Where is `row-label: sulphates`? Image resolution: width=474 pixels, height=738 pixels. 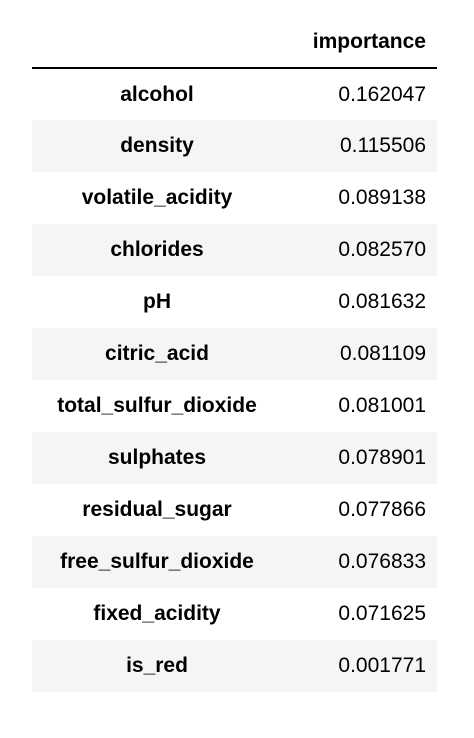
row-label: sulphates is located at coordinates (157, 457).